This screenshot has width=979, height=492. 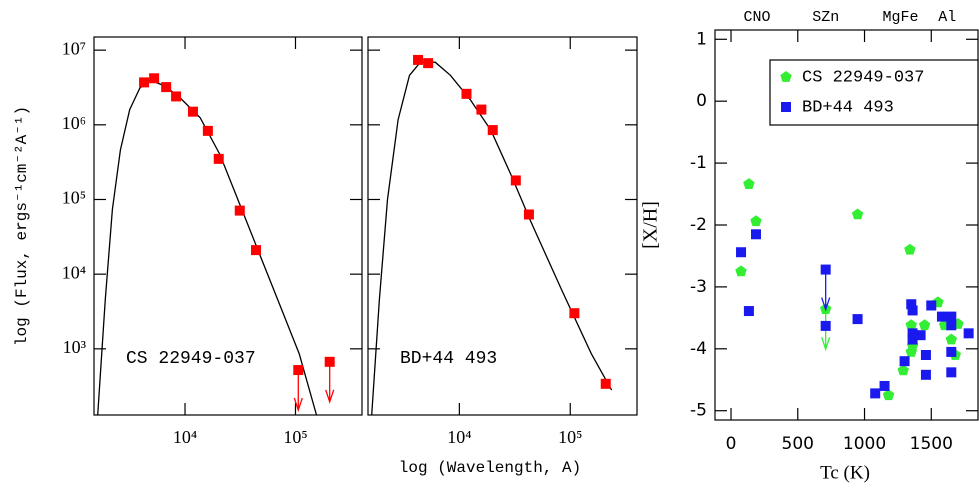 I want to click on legend-box, so click(x=874, y=92).